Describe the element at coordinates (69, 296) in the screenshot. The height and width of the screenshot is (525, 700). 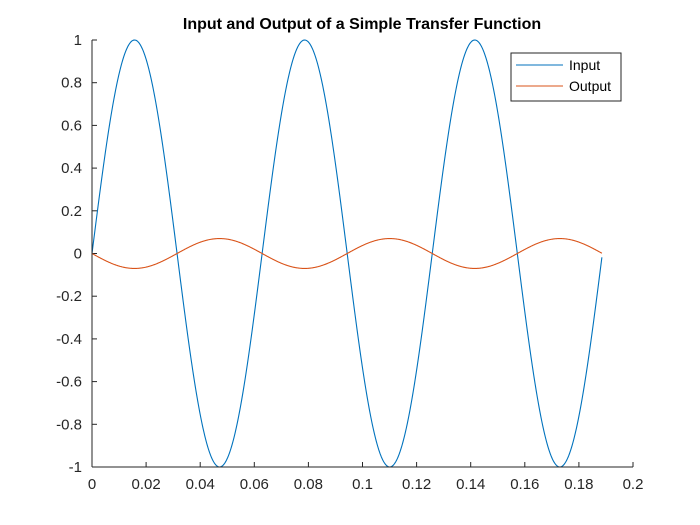
I see `y-tick-label: -0.2` at that location.